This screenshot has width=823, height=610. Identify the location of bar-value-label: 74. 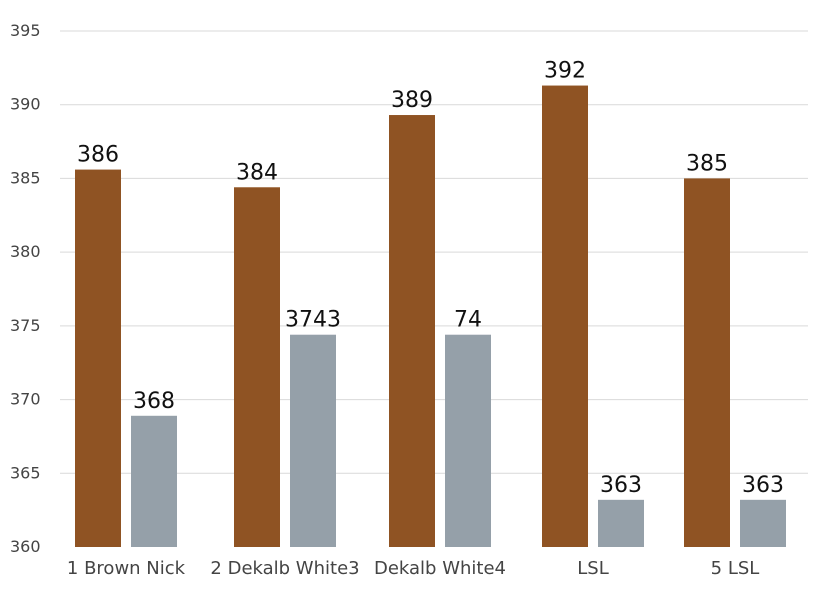
(468, 320).